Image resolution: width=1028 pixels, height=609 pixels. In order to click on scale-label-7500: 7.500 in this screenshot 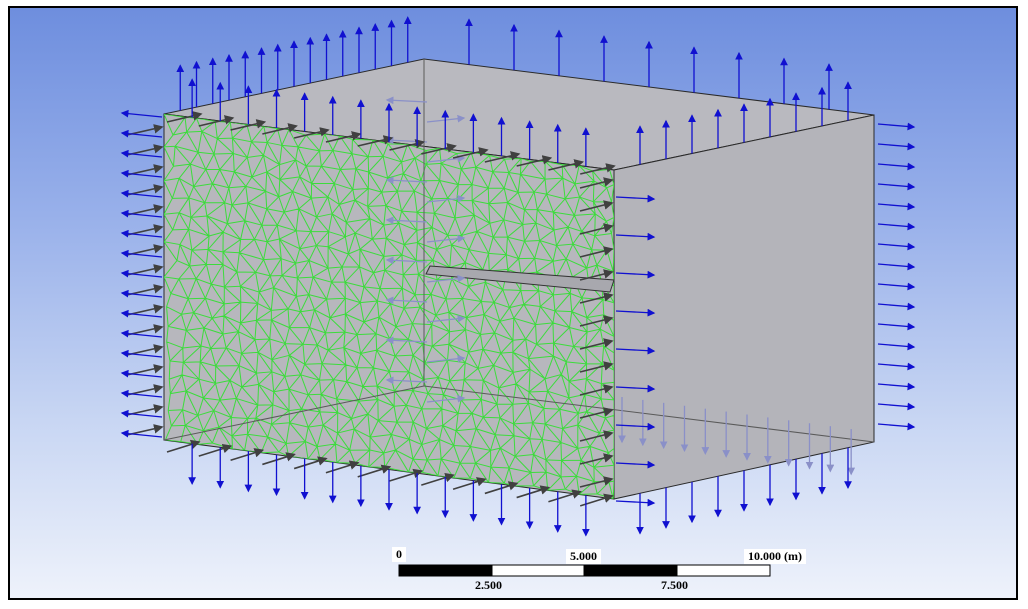, I will do `click(674, 585)`.